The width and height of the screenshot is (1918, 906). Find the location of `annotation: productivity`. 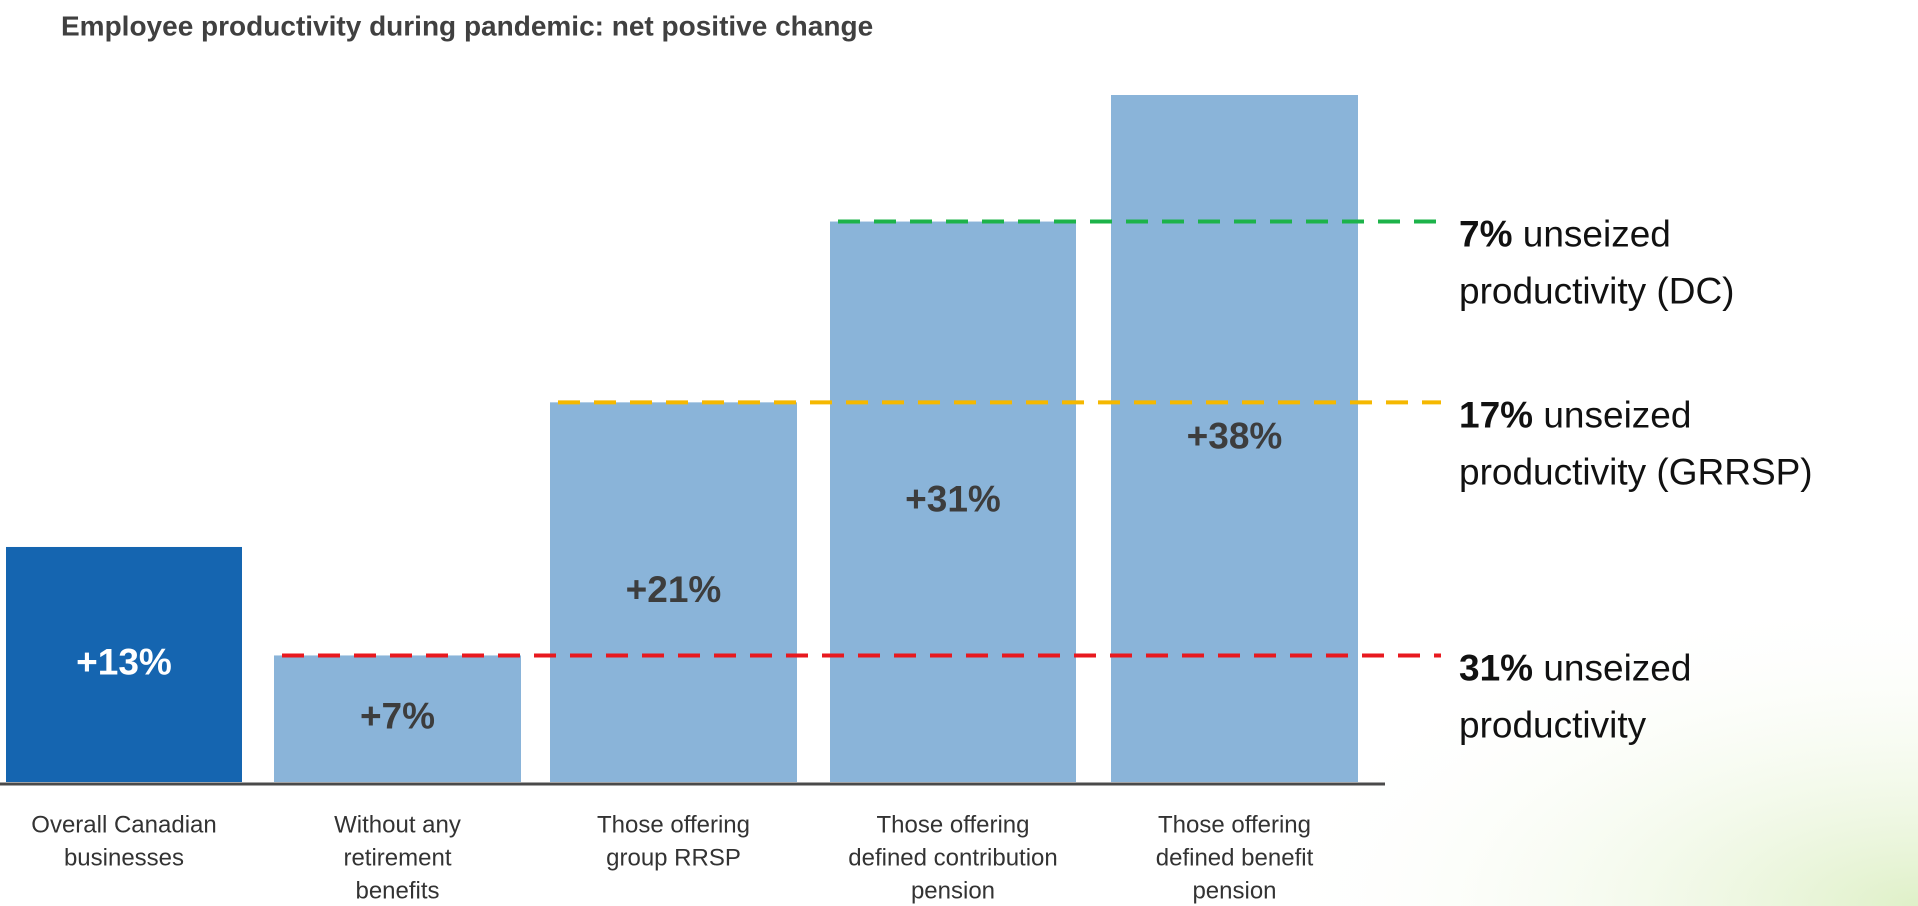

annotation: productivity is located at coordinates (1553, 724).